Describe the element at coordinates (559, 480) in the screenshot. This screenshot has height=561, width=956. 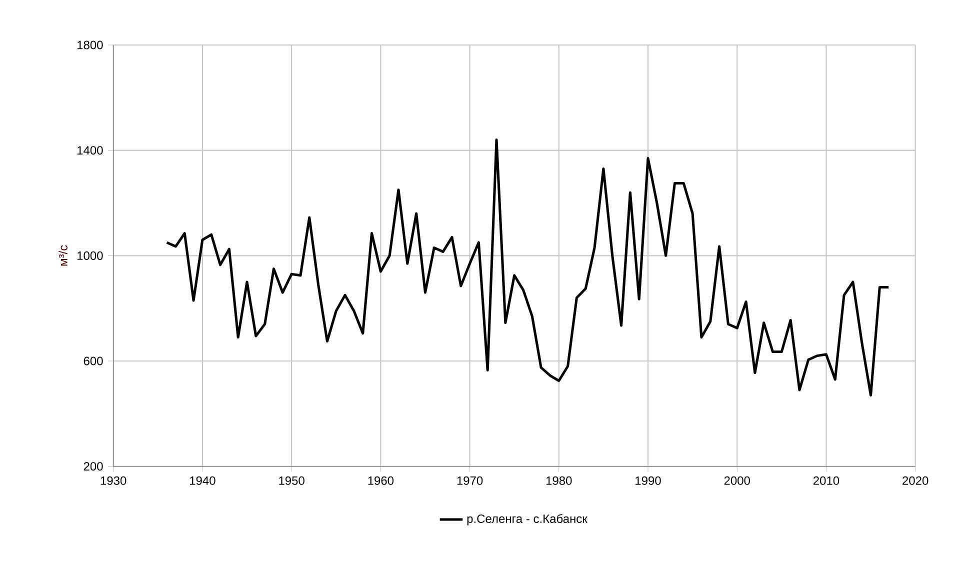
I see `x-tick-label: 1980` at that location.